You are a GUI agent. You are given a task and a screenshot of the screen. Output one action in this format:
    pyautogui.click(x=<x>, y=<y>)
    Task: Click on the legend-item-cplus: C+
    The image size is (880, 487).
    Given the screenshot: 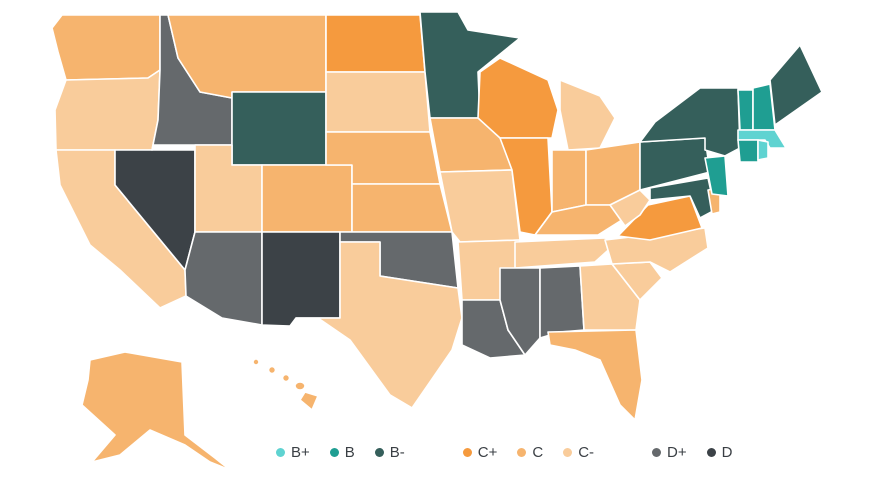 What is the action you would take?
    pyautogui.click(x=480, y=452)
    